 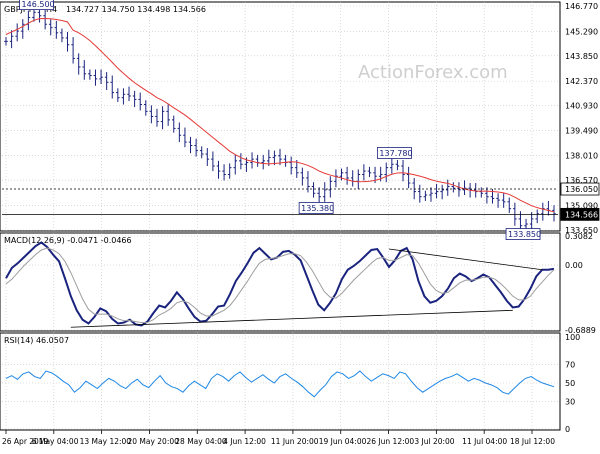 I want to click on x-tick-label: 26 Jun 12:00, so click(x=391, y=441).